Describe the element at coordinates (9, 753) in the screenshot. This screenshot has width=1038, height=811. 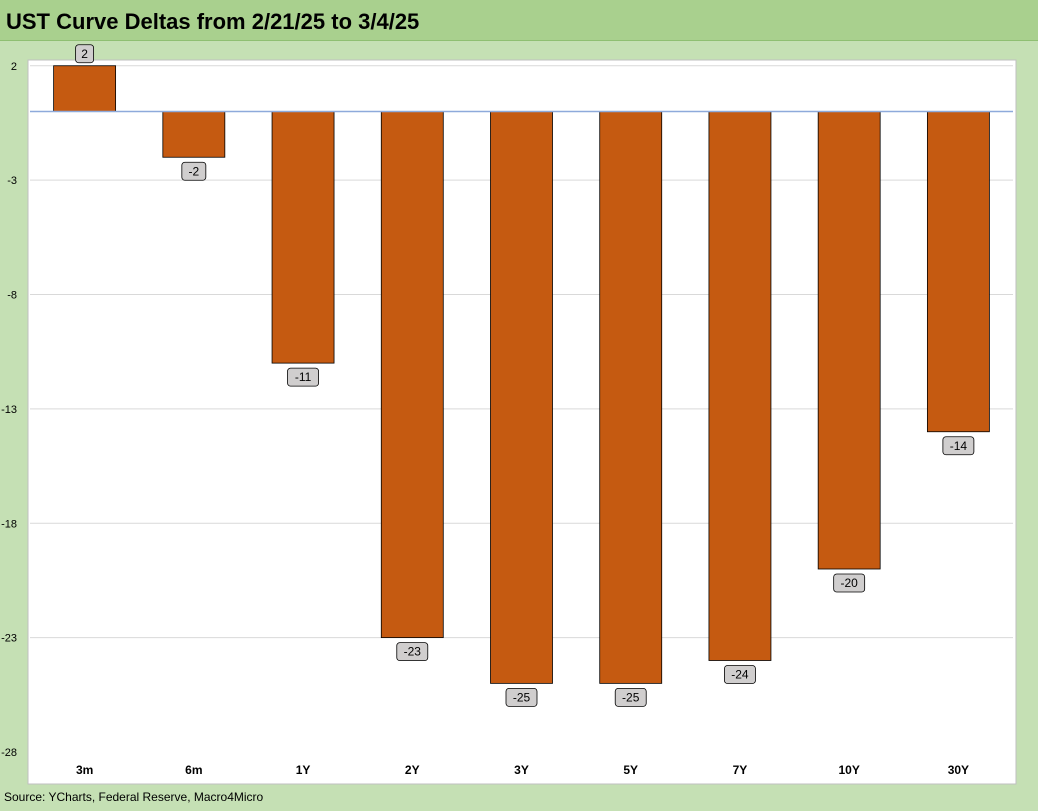
I see `y-tick-label: -28` at that location.